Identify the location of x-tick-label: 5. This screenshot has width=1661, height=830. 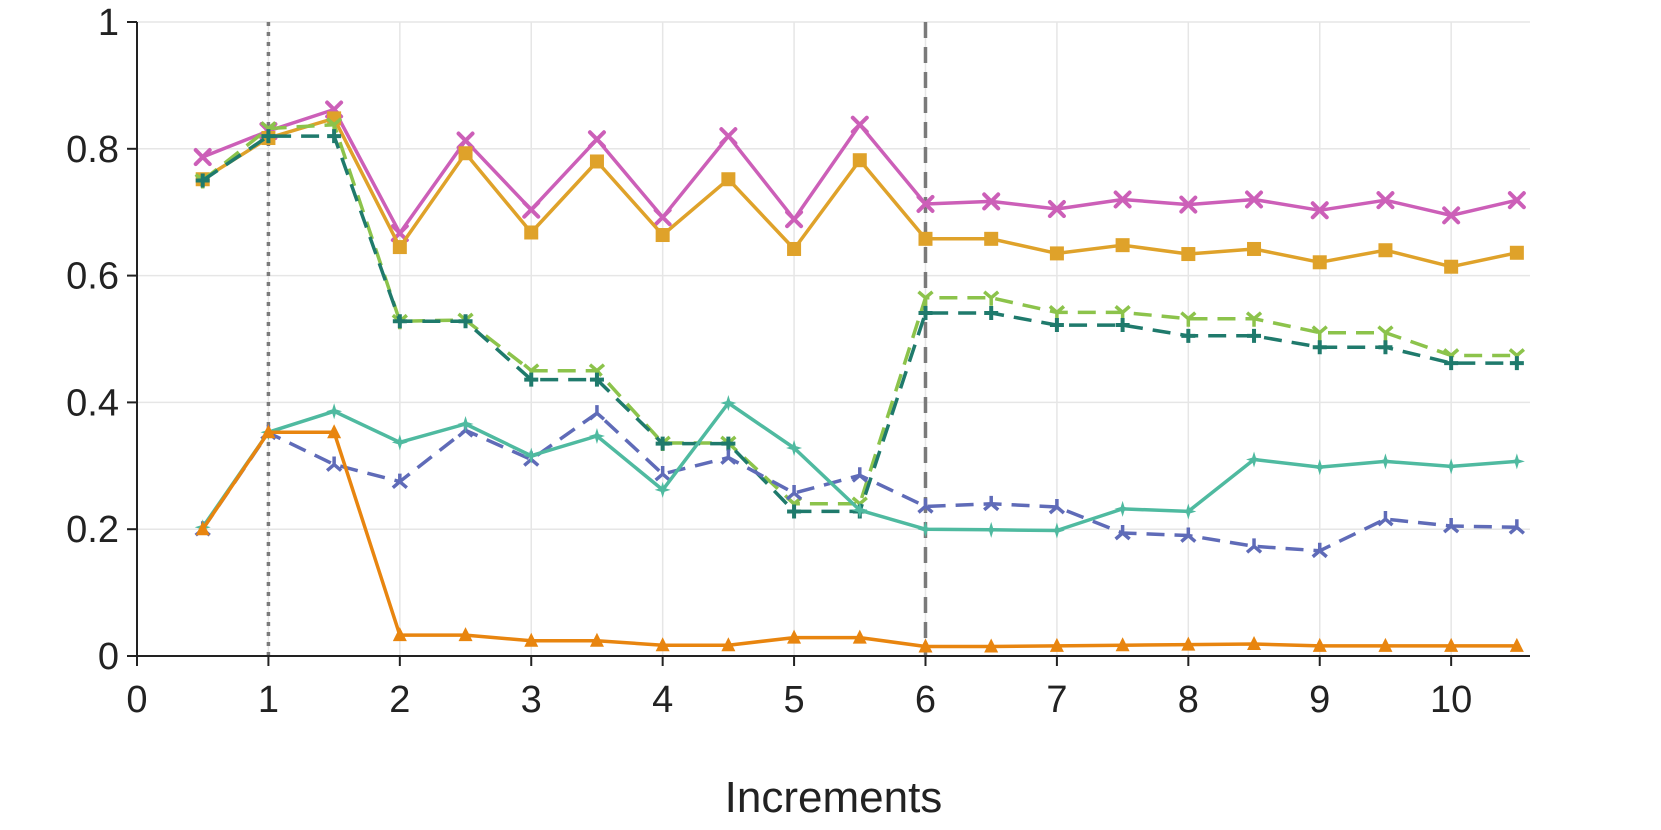
(794, 700).